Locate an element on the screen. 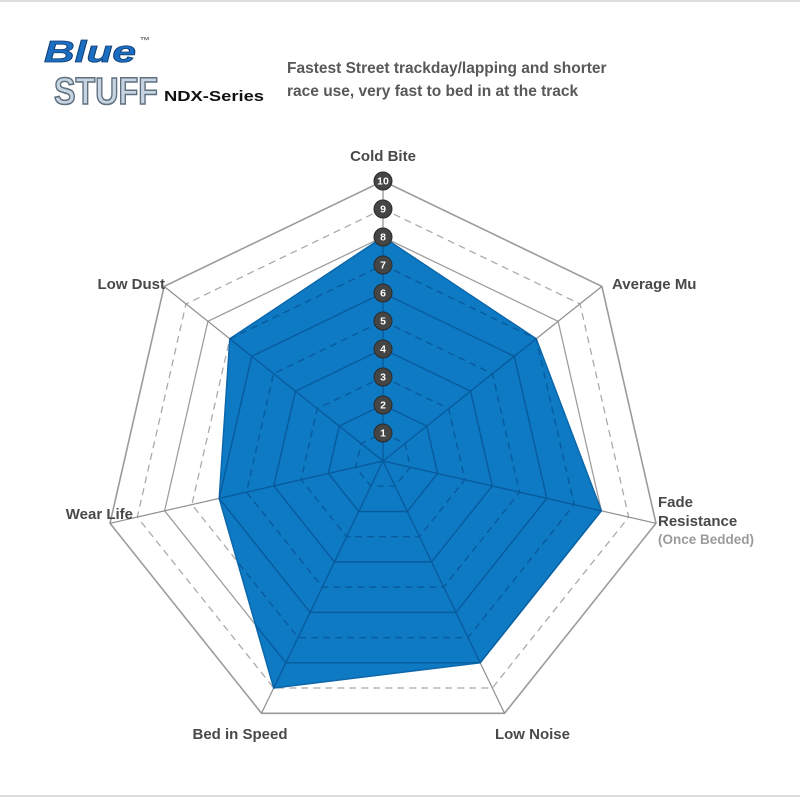  scale-badge-number: 2 is located at coordinates (383, 406).